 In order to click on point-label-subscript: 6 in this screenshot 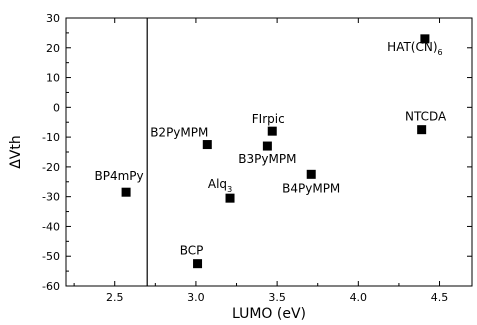, I will do `click(440, 52)`.